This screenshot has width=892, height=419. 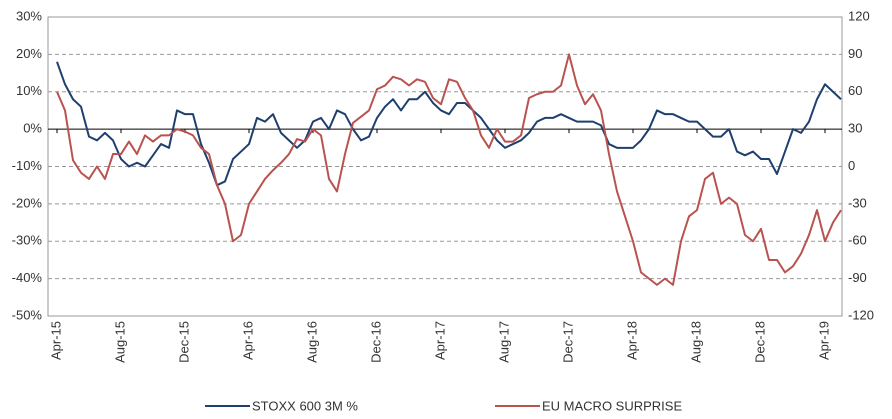 I want to click on y-tick-label: 30%, so click(x=29, y=15).